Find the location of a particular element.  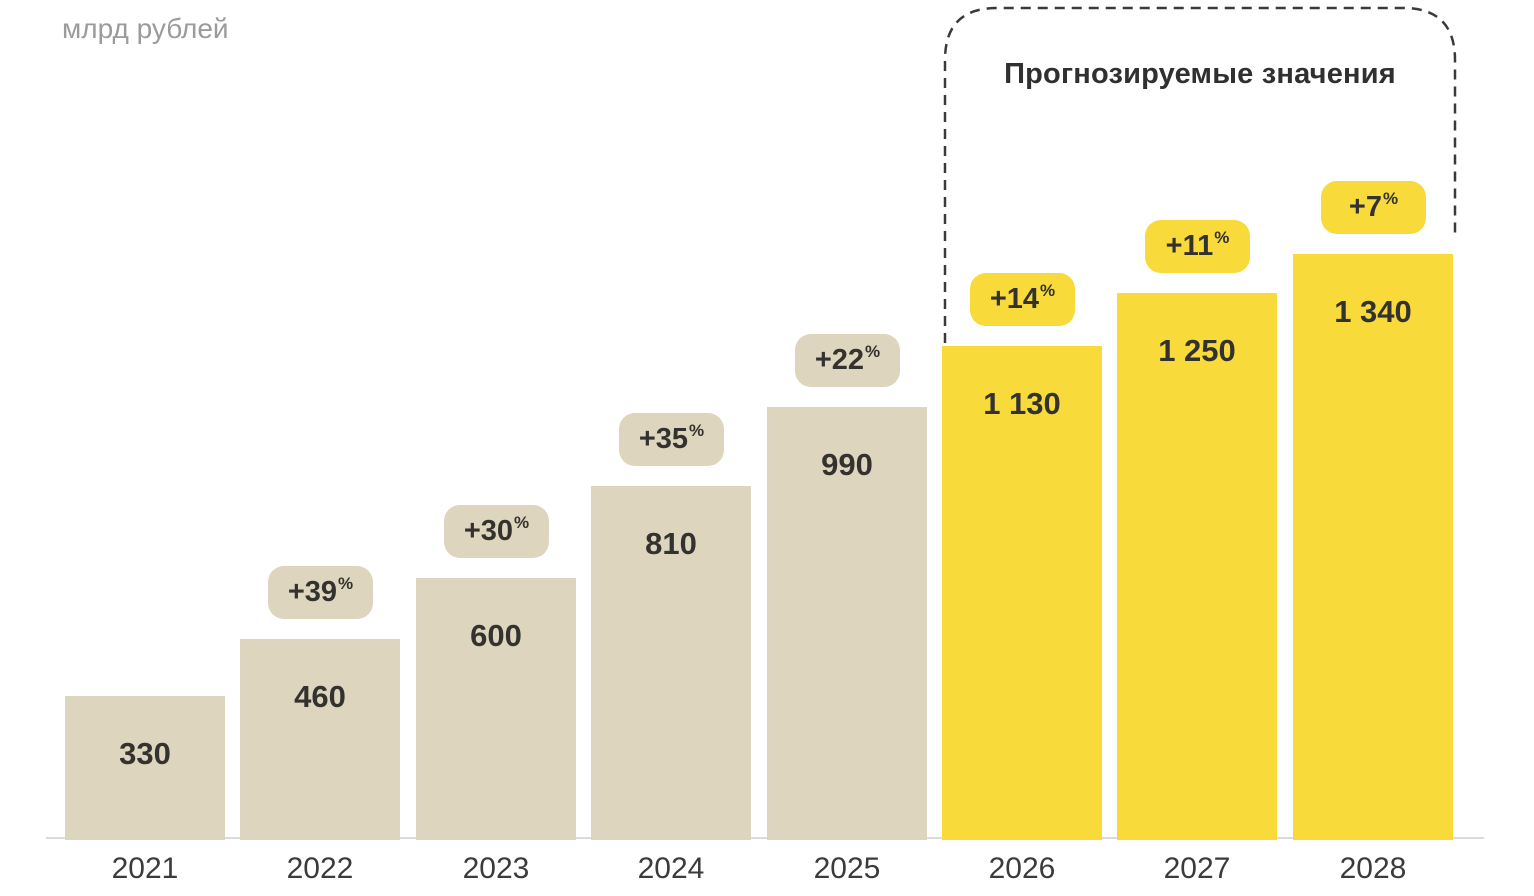

bar-2028: 1 340 is located at coordinates (1373, 547).